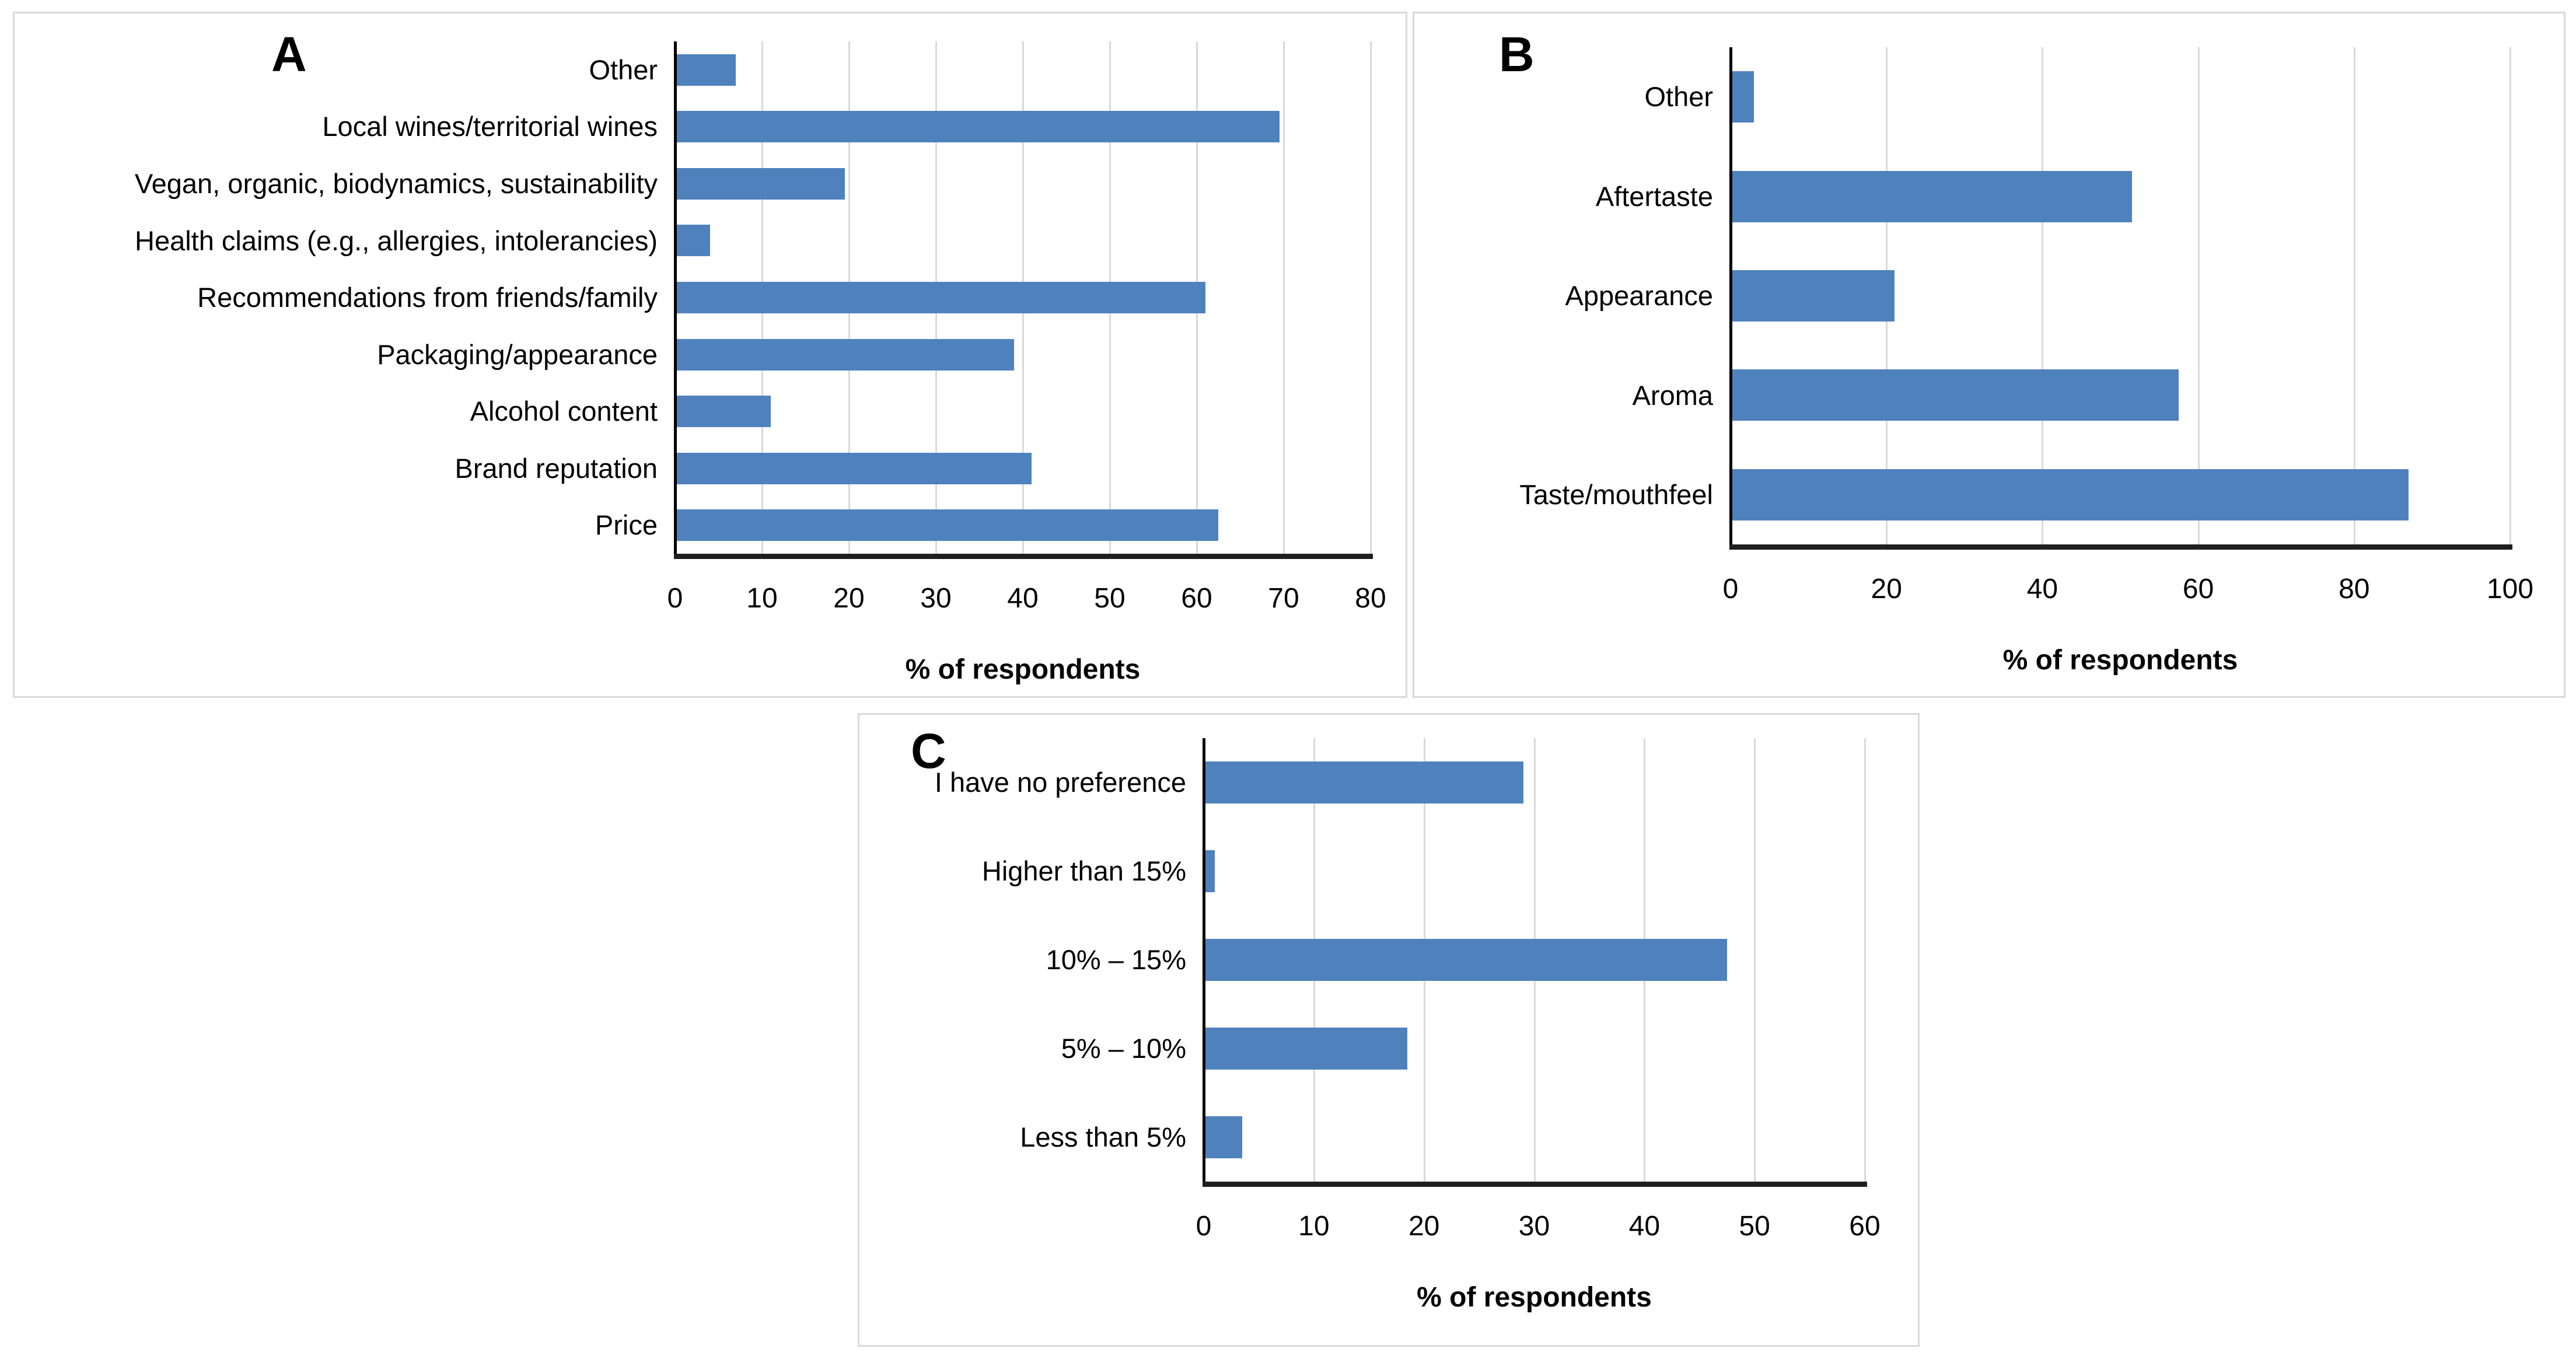 The image size is (2576, 1352). What do you see at coordinates (556, 468) in the screenshot?
I see `category-label: Brand reputation` at bounding box center [556, 468].